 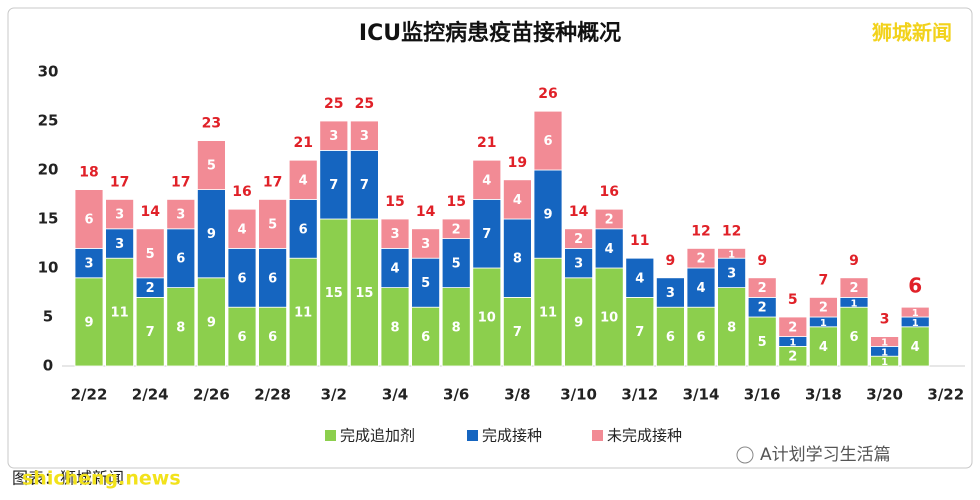 What do you see at coordinates (885, 320) in the screenshot?
I see `total-label: 3` at bounding box center [885, 320].